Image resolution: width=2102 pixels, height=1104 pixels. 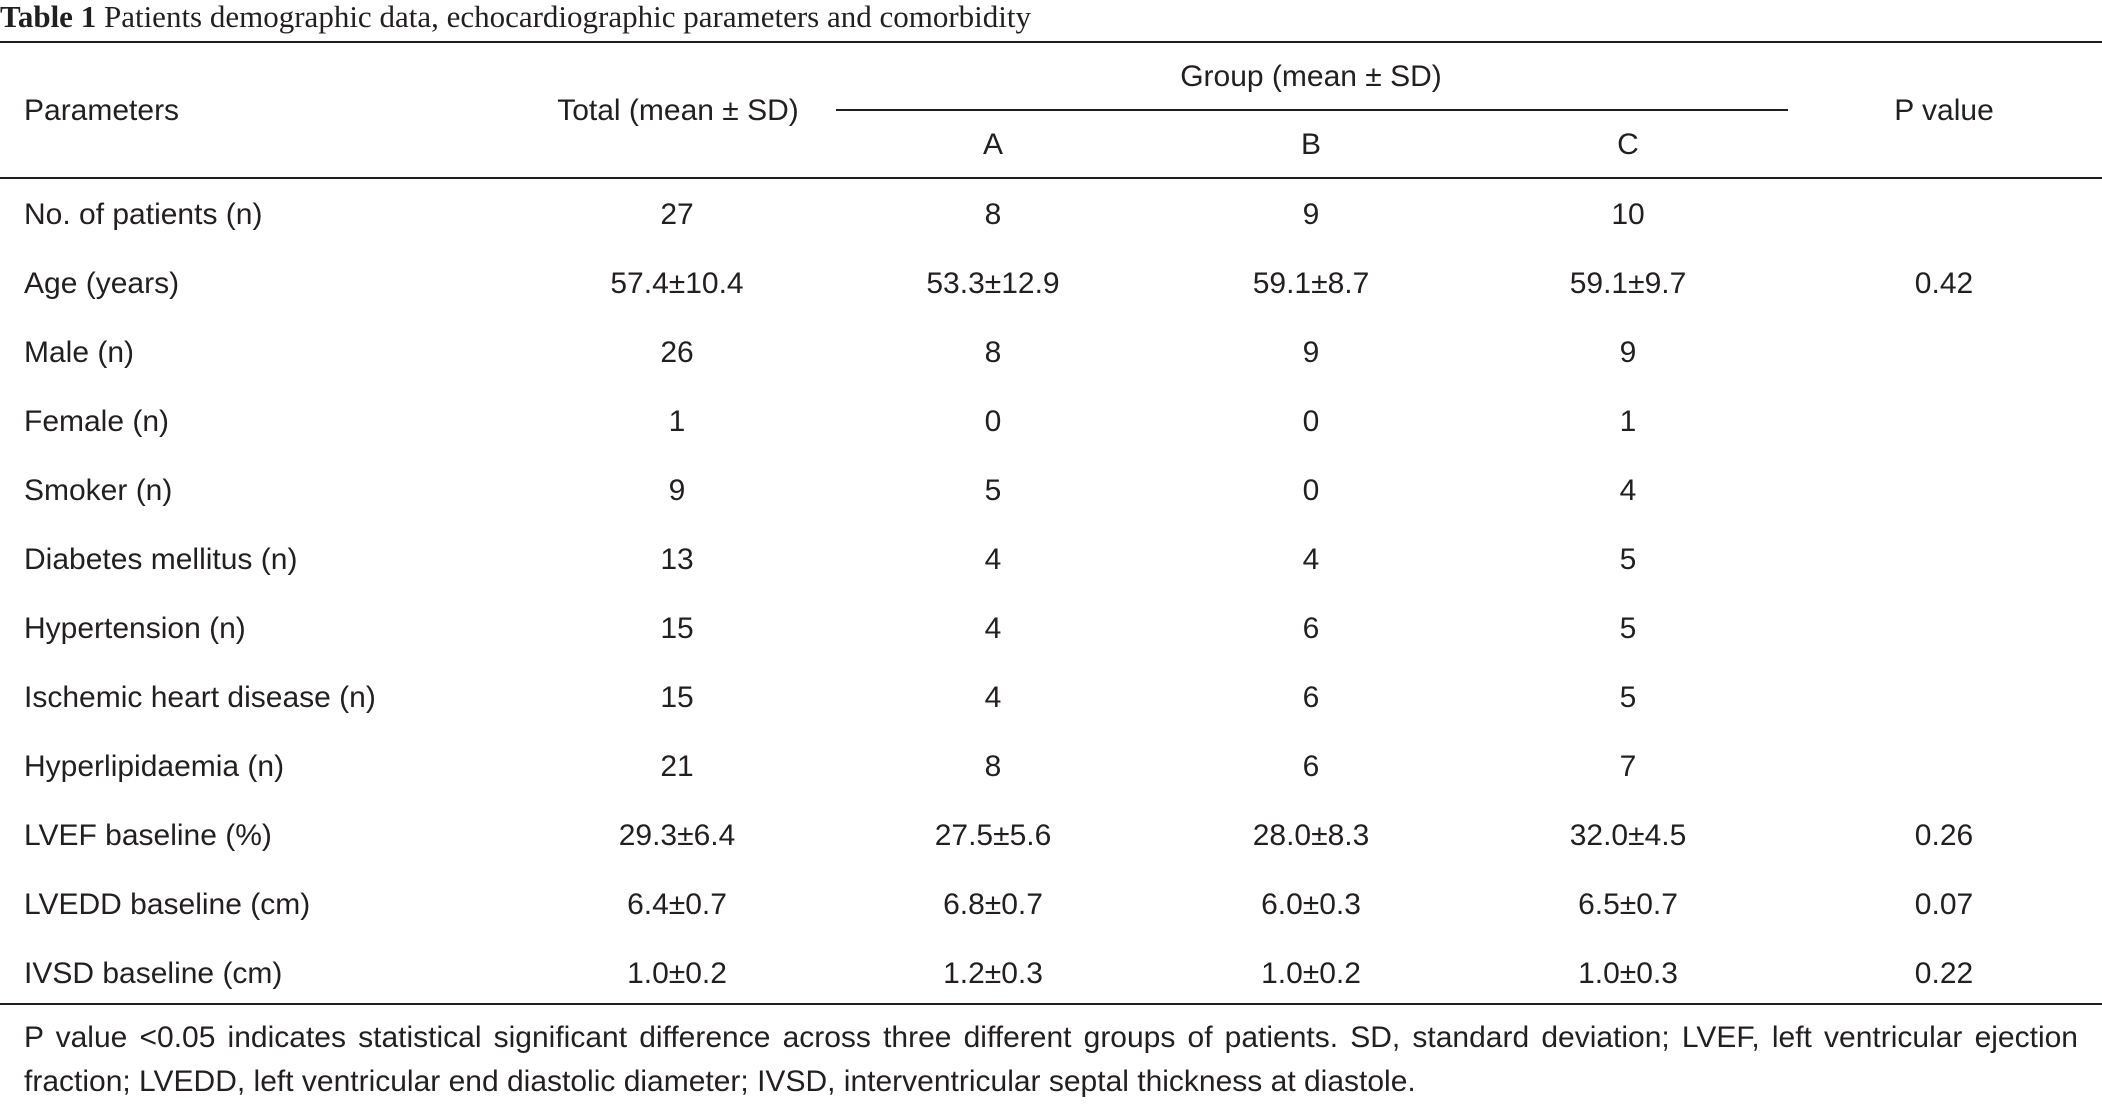 What do you see at coordinates (993, 490) in the screenshot?
I see `cell-group-a: 5` at bounding box center [993, 490].